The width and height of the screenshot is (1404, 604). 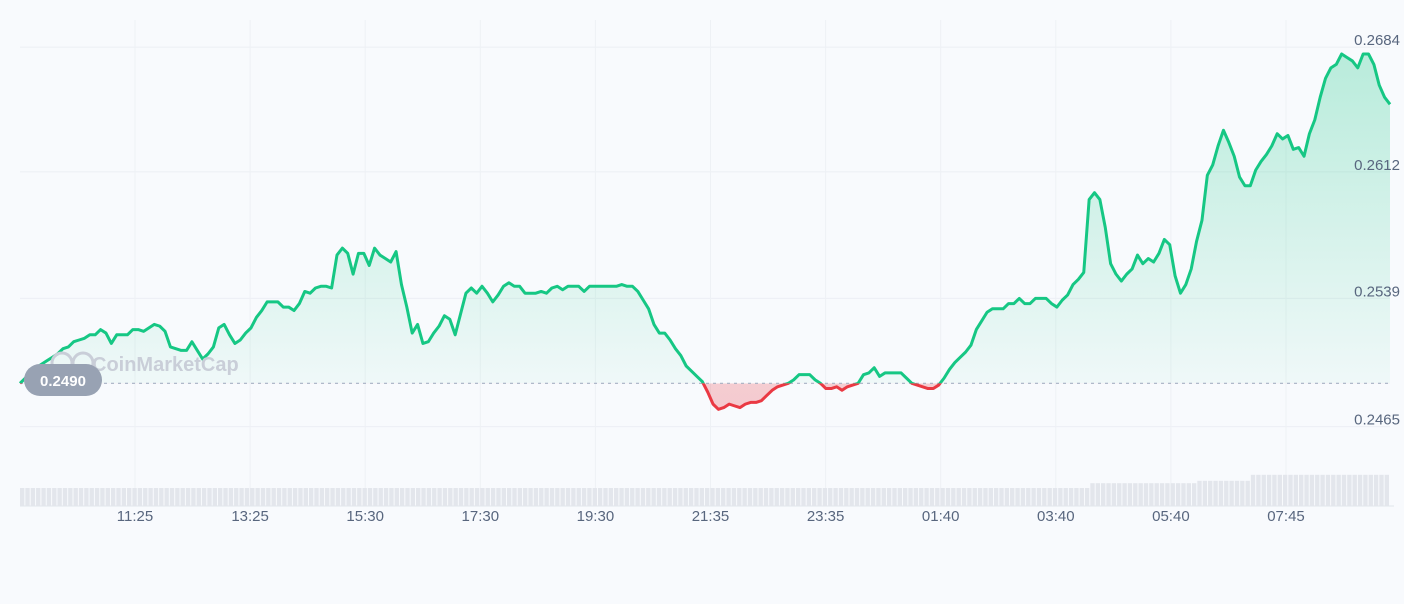 What do you see at coordinates (1377, 420) in the screenshot?
I see `y-tick-label: 0.2465` at bounding box center [1377, 420].